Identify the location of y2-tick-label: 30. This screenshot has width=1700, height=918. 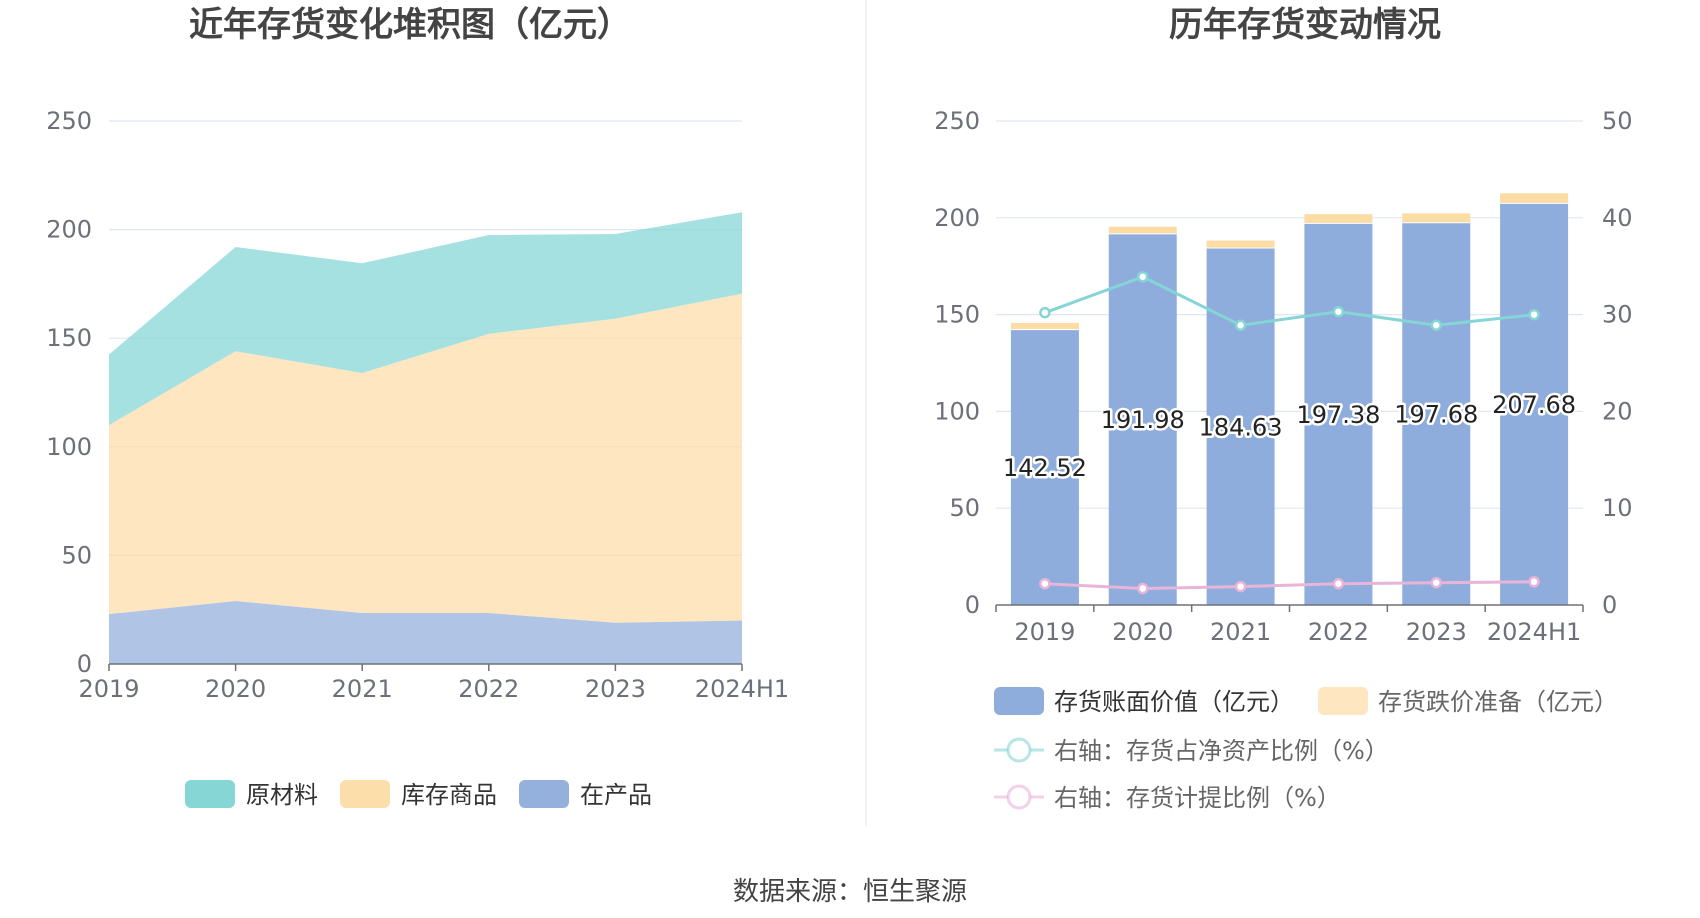
(1617, 315).